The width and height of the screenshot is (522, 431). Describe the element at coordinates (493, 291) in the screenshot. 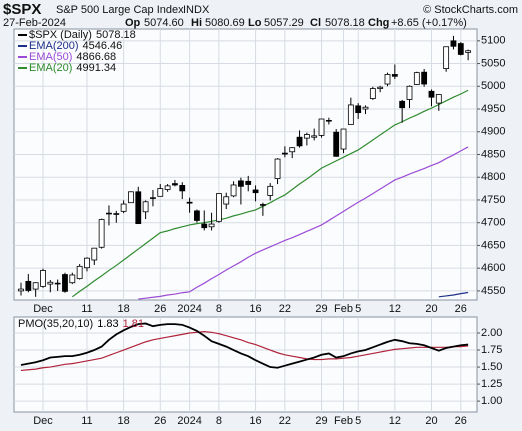

I see `y-tick-label: 4550` at that location.